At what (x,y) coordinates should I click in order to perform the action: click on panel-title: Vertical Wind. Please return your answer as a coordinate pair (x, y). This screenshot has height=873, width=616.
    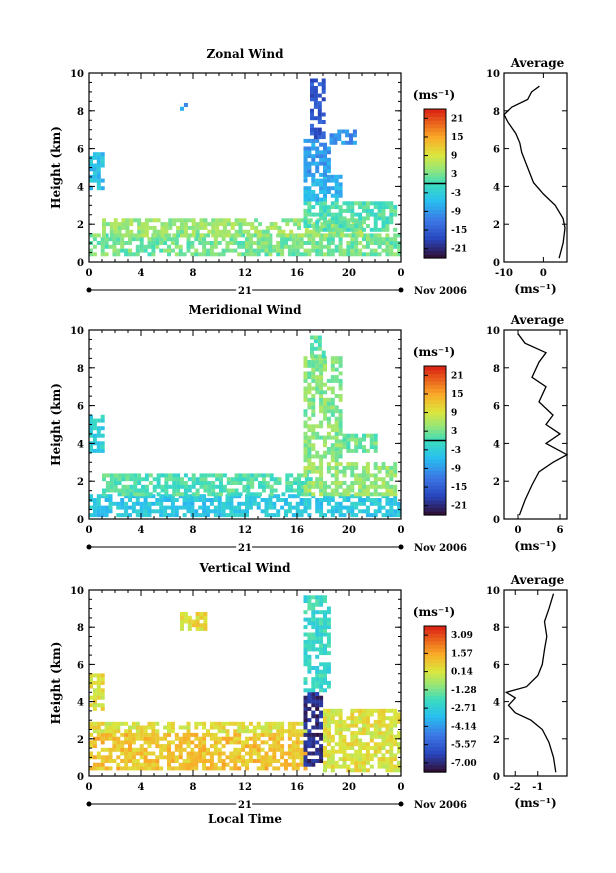
    Looking at the image, I should click on (244, 568).